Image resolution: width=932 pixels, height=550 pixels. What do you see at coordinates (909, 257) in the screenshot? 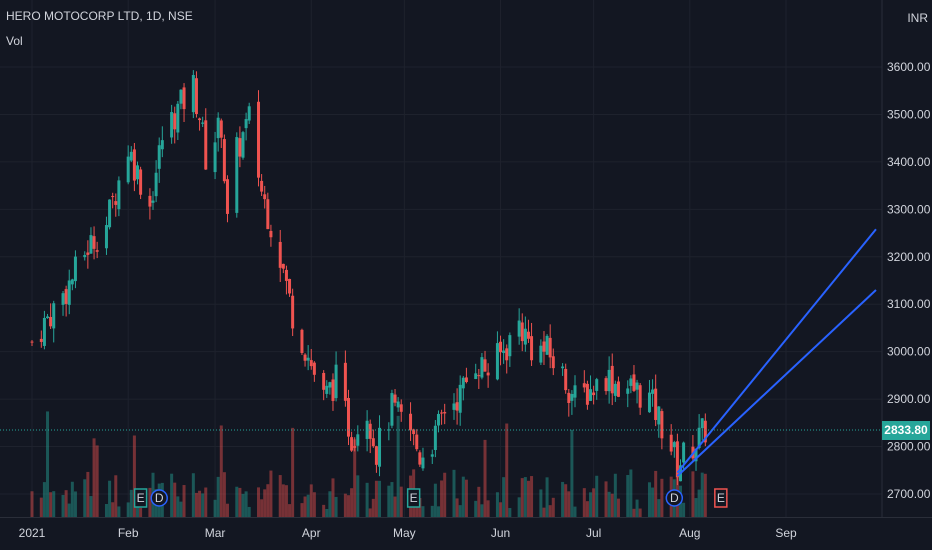
I see `price-tick-label: 3200.00` at bounding box center [909, 257].